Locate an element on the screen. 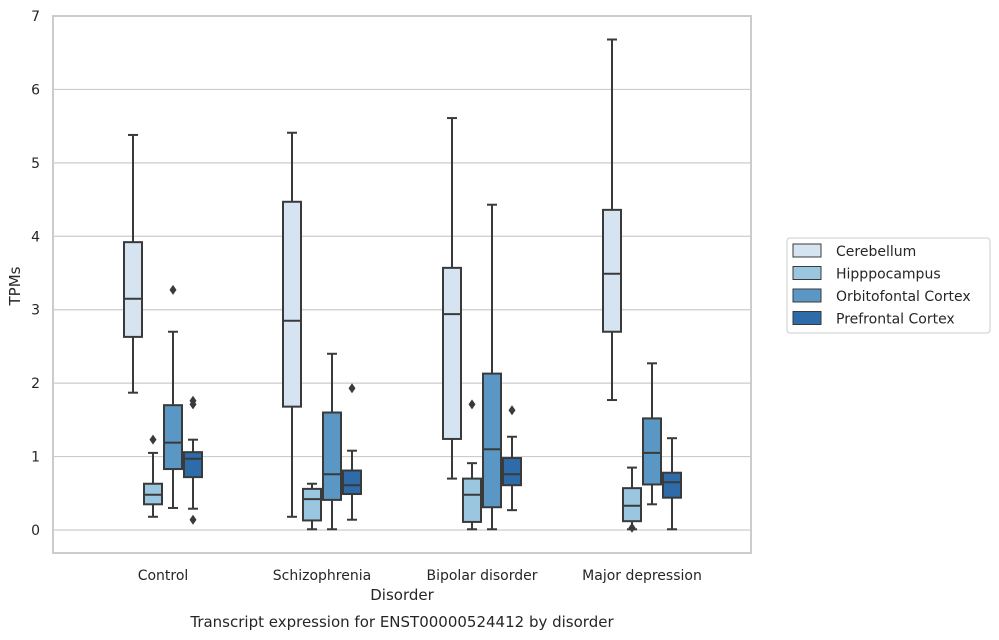 The height and width of the screenshot is (640, 999). legend-frame is located at coordinates (888, 285).